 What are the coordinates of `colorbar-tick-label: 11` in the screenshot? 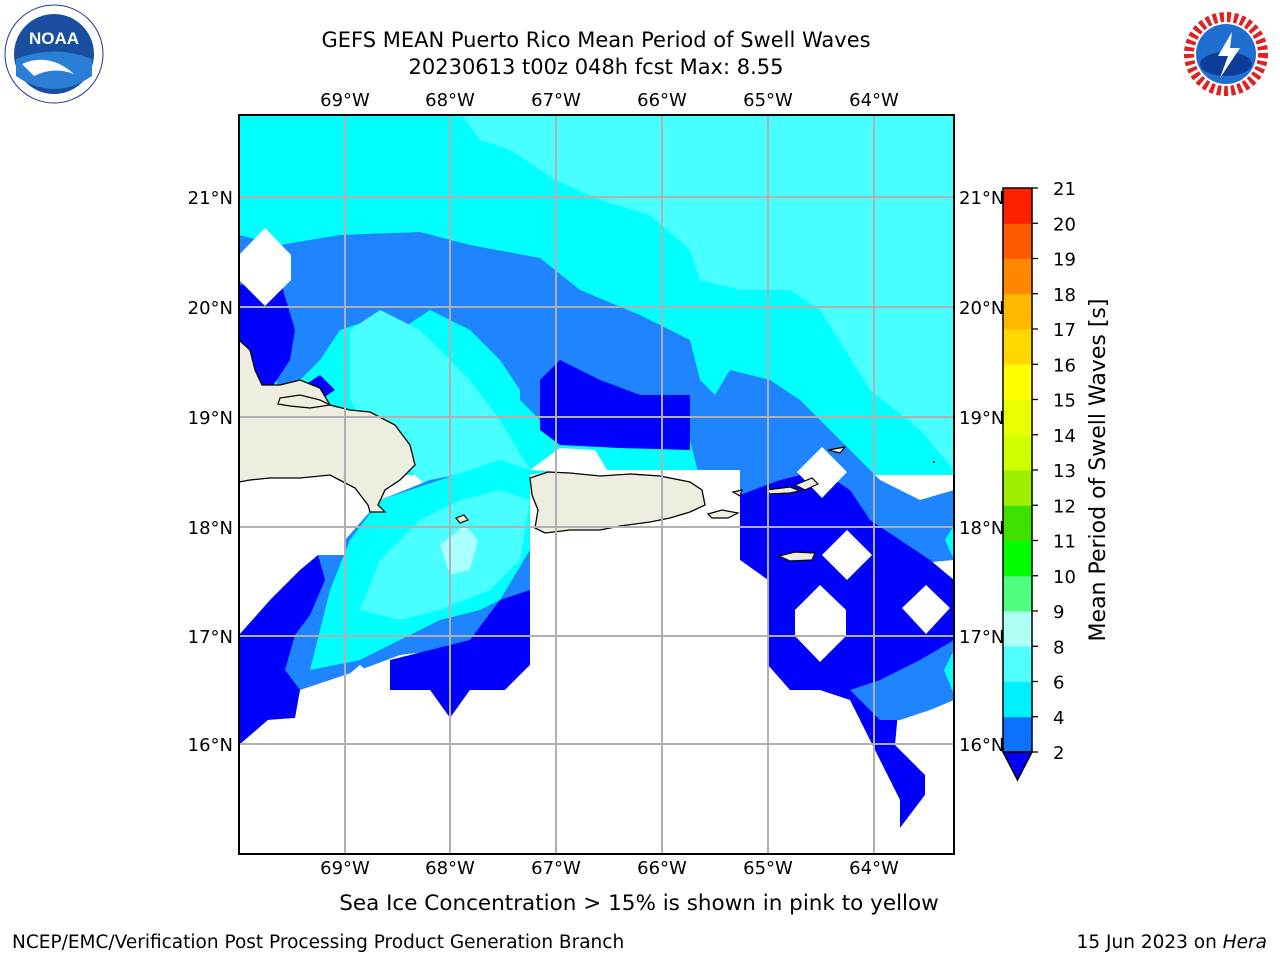 It's located at (1064, 542).